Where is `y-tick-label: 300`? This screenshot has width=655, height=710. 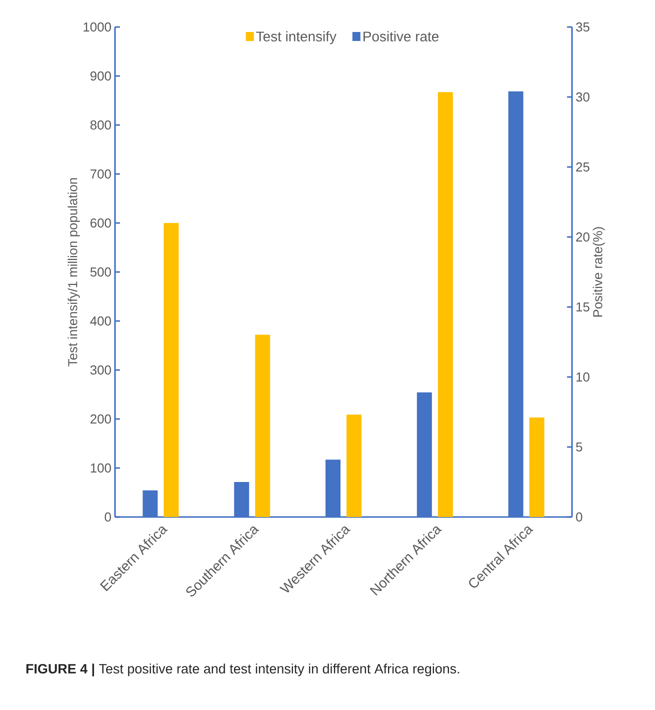 y-tick-label: 300 is located at coordinates (100, 370).